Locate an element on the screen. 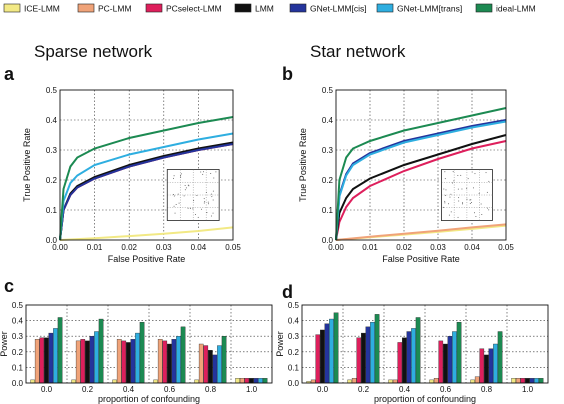 The width and height of the screenshot is (564, 404). xtick-label-b: 0.03 is located at coordinates (438, 247).